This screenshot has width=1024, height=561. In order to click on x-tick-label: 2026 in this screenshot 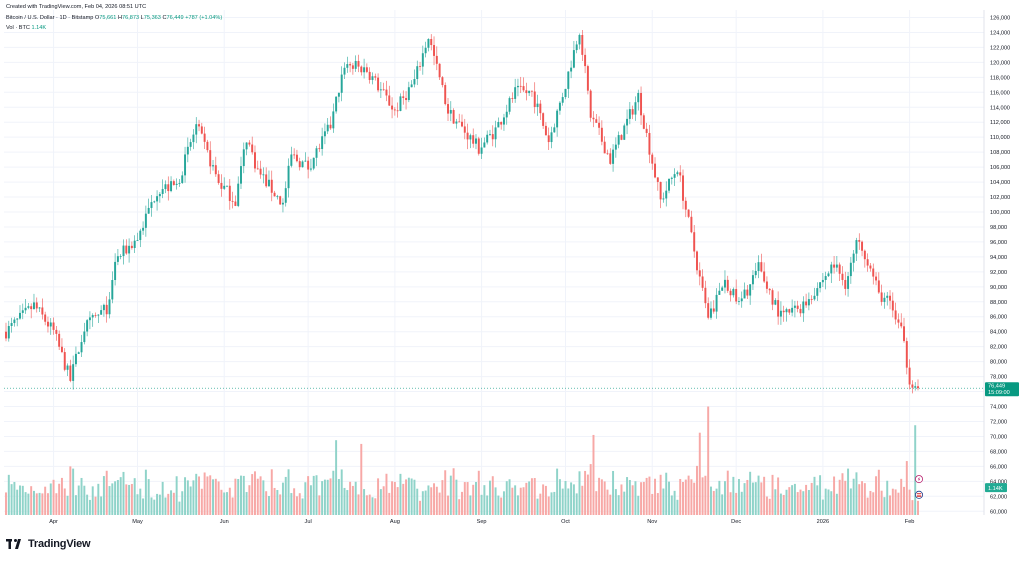, I will do `click(823, 522)`.